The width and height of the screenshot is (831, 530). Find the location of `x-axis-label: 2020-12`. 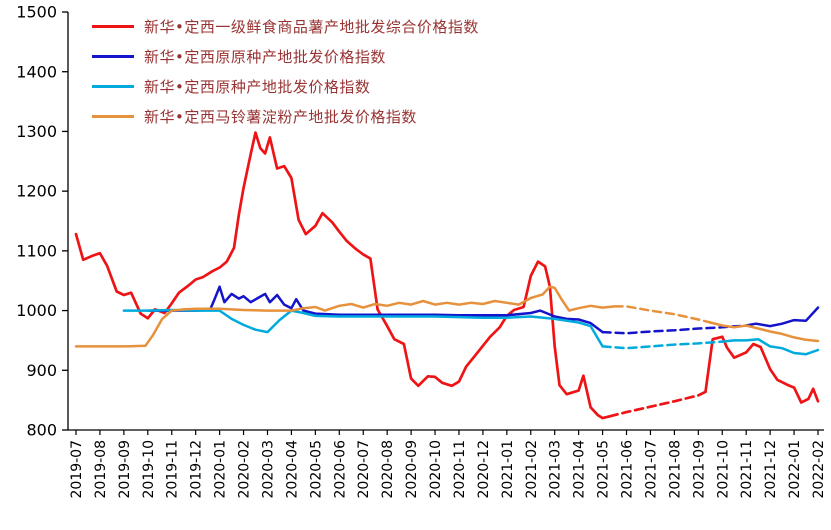

x-axis-label: 2020-12 is located at coordinates (484, 469).